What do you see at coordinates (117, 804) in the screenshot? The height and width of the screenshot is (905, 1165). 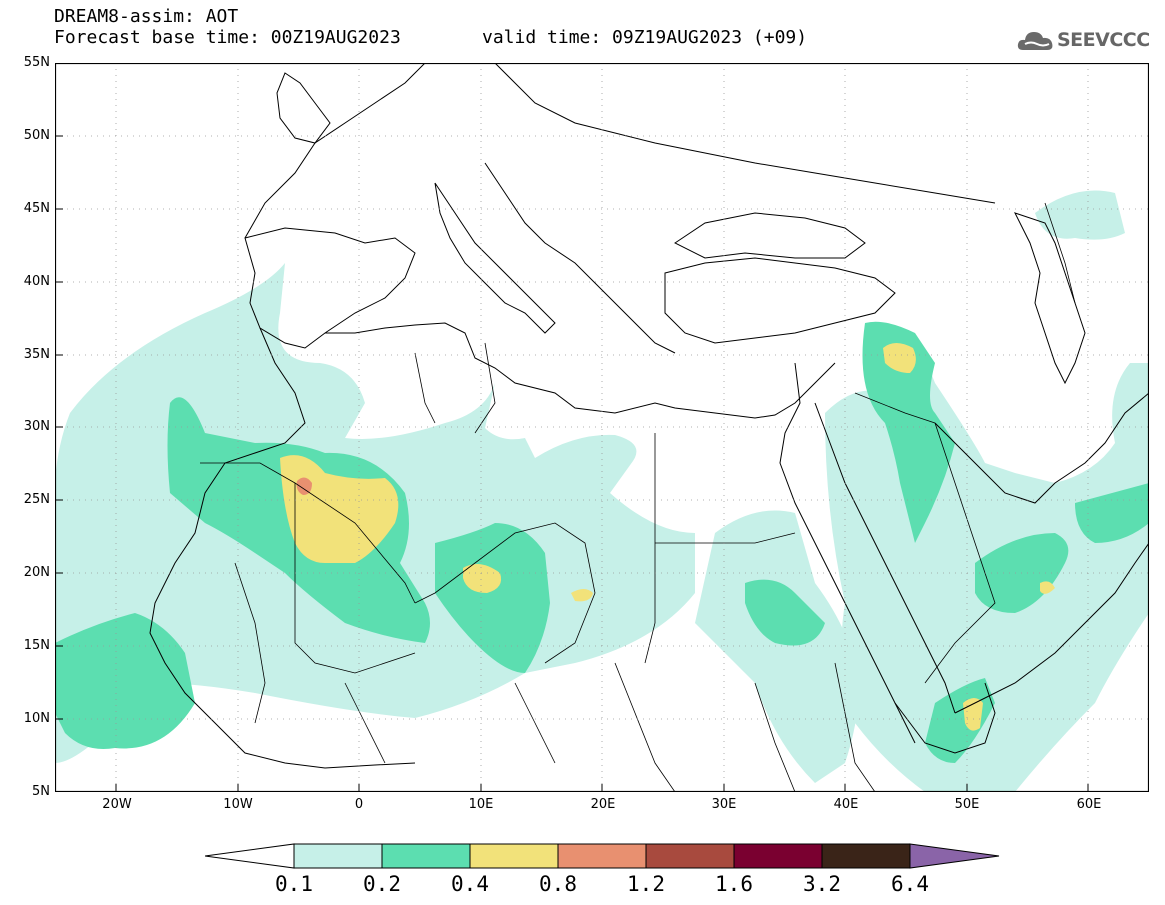 I see `lon-label-20w: 20W` at bounding box center [117, 804].